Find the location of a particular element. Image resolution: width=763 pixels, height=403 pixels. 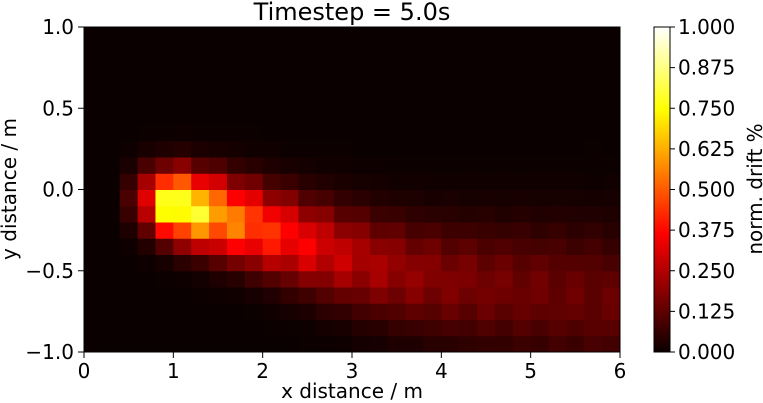

colorbar-tick-label: 0.250 is located at coordinates (706, 271).